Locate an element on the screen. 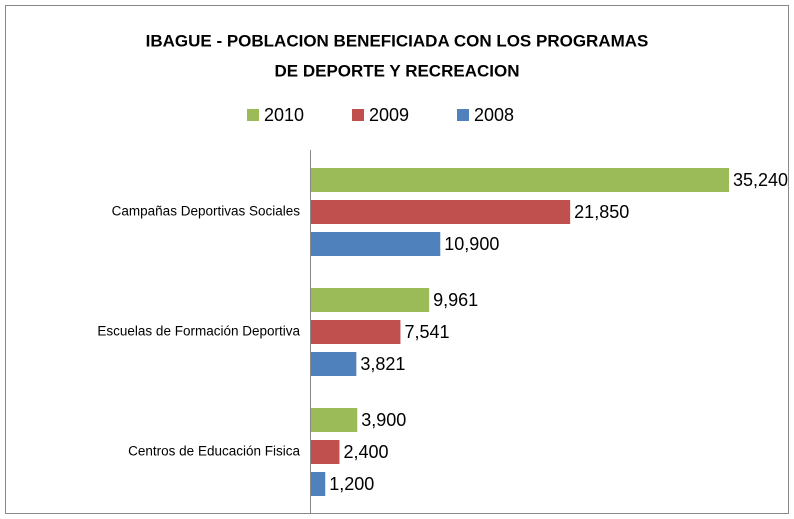 The image size is (794, 519). category-label: Escuelas de Formación Deportiva is located at coordinates (198, 331).